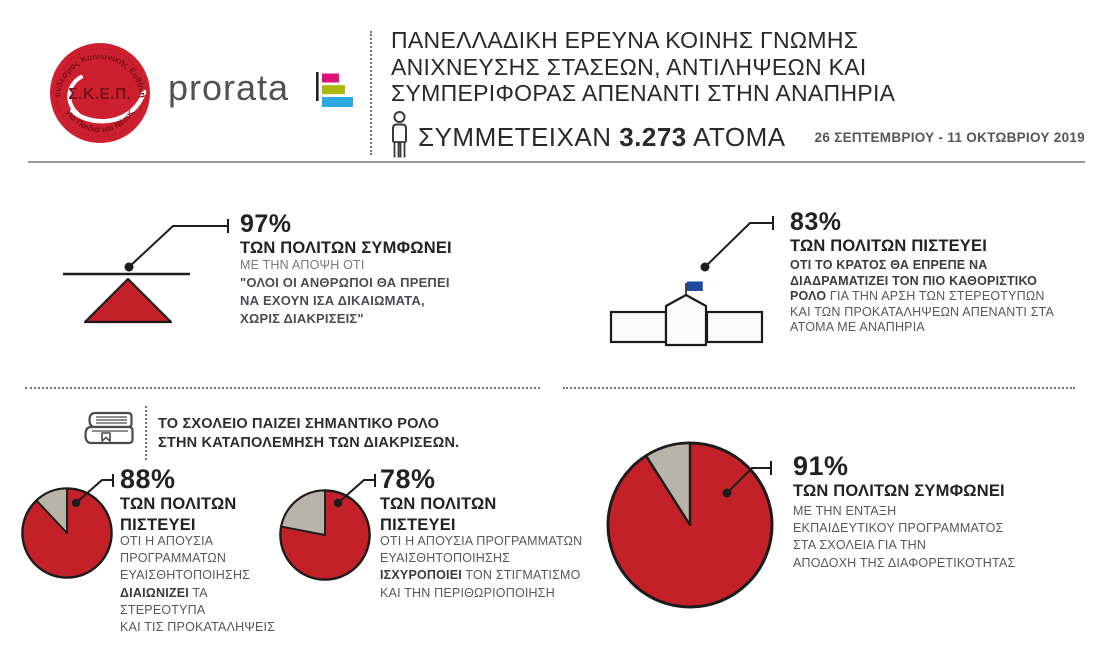 The width and height of the screenshot is (1099, 654). What do you see at coordinates (346, 248) in the screenshot?
I see `stat-equality-headline: ΤΩΝ ΠΟΛΙΤΩΝ ΣΥΜΦΩΝΕΙ` at bounding box center [346, 248].